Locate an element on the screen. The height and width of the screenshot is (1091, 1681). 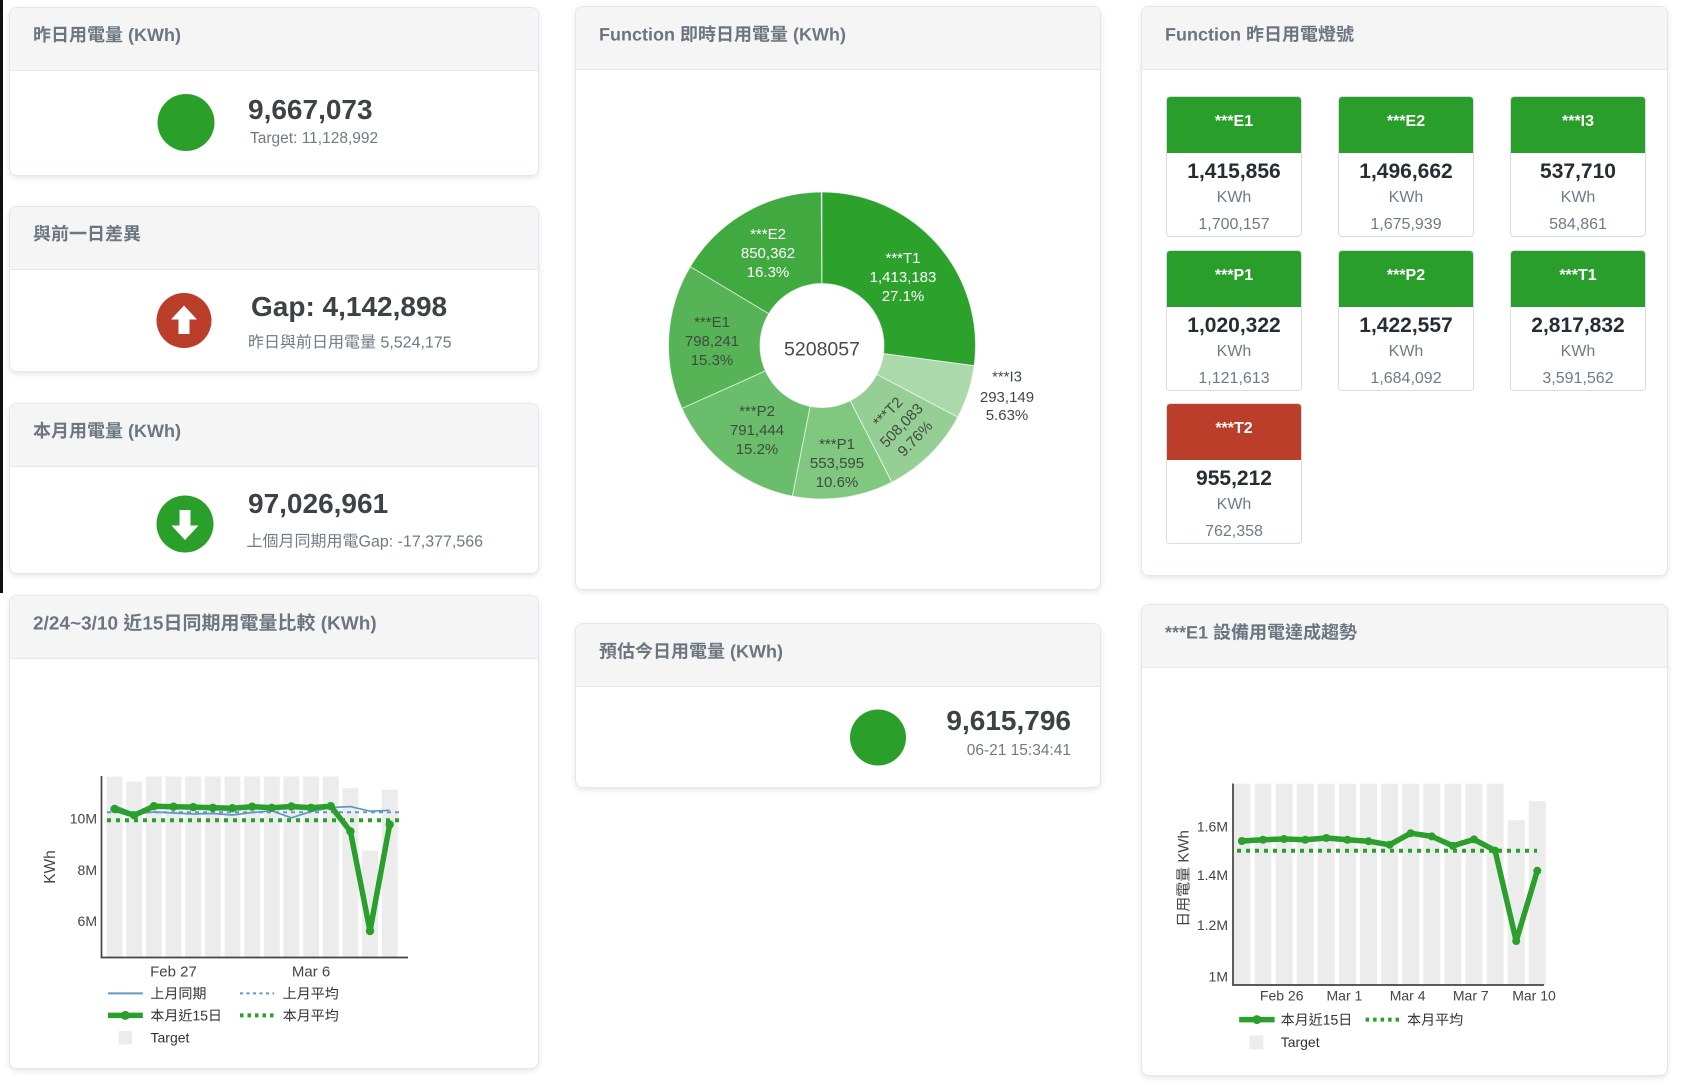
svg-text: 1.2M is located at coordinates (1212, 925).